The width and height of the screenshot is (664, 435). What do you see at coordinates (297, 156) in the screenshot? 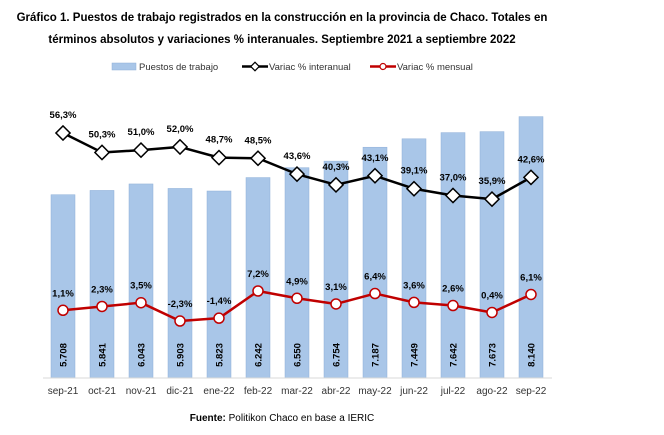
I see `interanual-value-label: 43,6%` at bounding box center [297, 156].